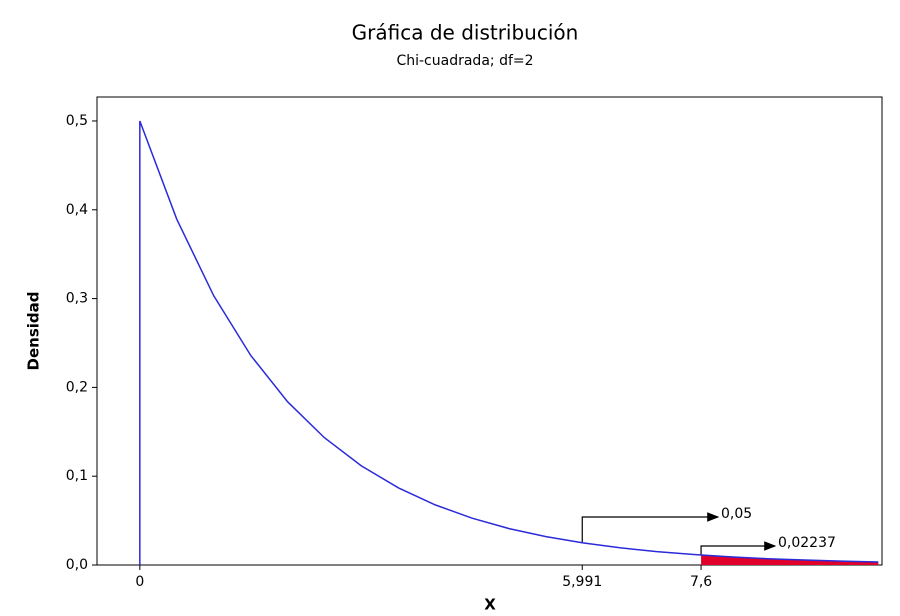  I want to click on annotation-label: 0,02237, so click(807, 543).